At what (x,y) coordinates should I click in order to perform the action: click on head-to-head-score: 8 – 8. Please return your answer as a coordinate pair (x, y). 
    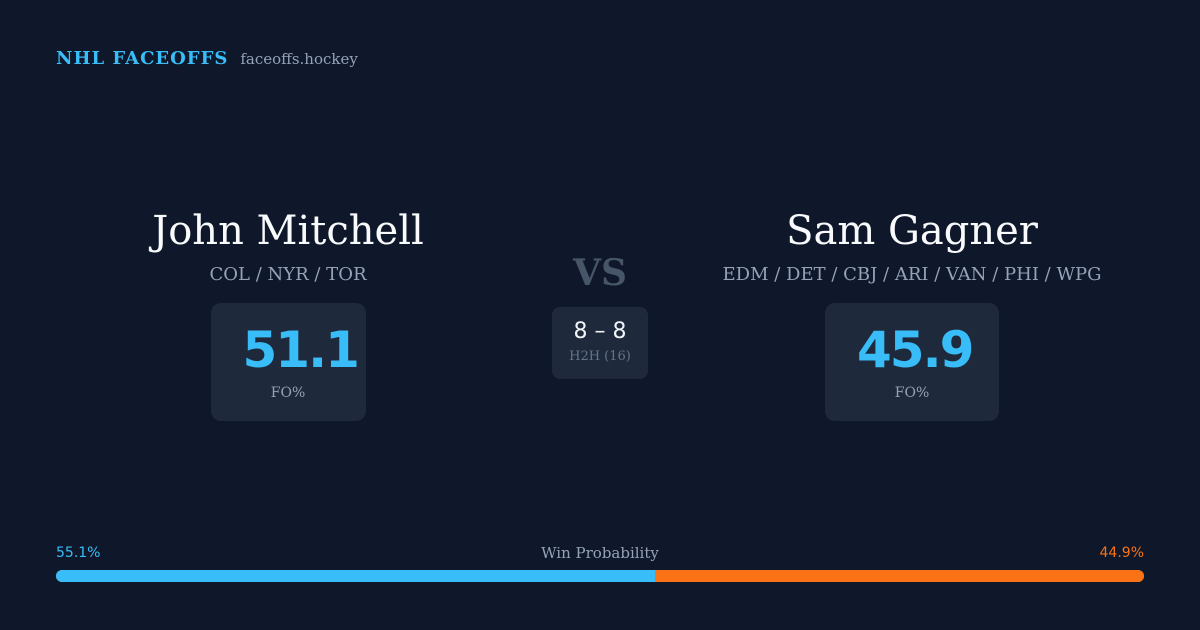
    Looking at the image, I should click on (600, 331).